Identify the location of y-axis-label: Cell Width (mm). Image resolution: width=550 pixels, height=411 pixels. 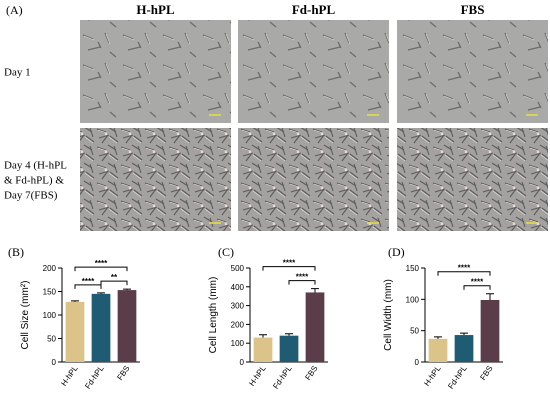
(388, 315).